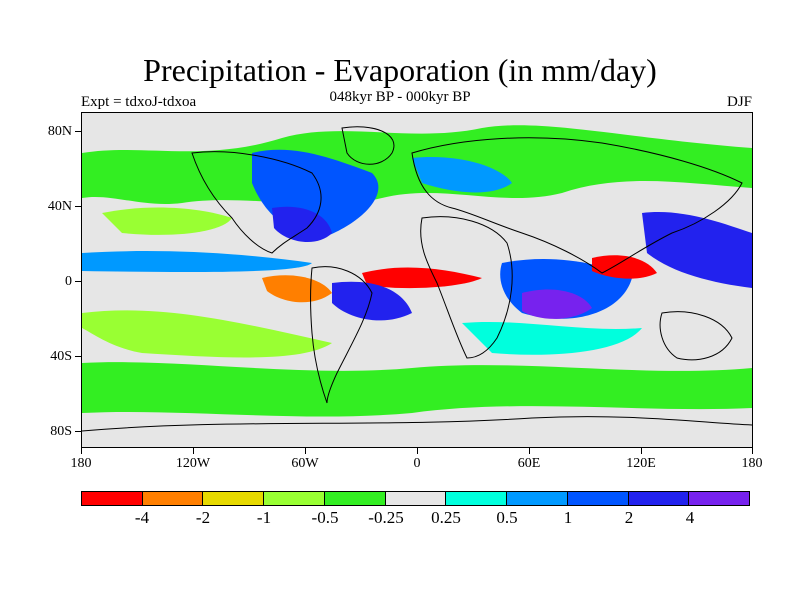 Image resolution: width=800 pixels, height=600 pixels. What do you see at coordinates (61, 356) in the screenshot?
I see `lat-label-40s: 40S` at bounding box center [61, 356].